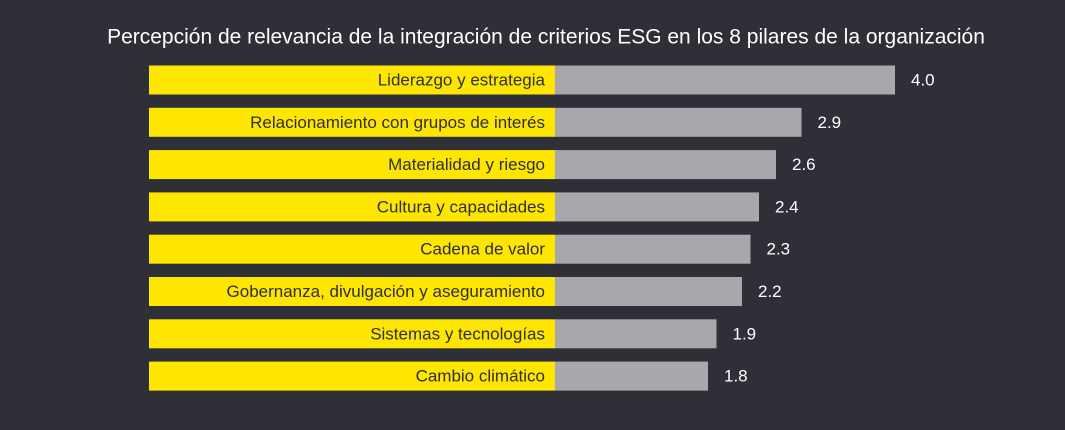  Describe the element at coordinates (480, 376) in the screenshot. I see `category-label: Cambio climático` at that location.